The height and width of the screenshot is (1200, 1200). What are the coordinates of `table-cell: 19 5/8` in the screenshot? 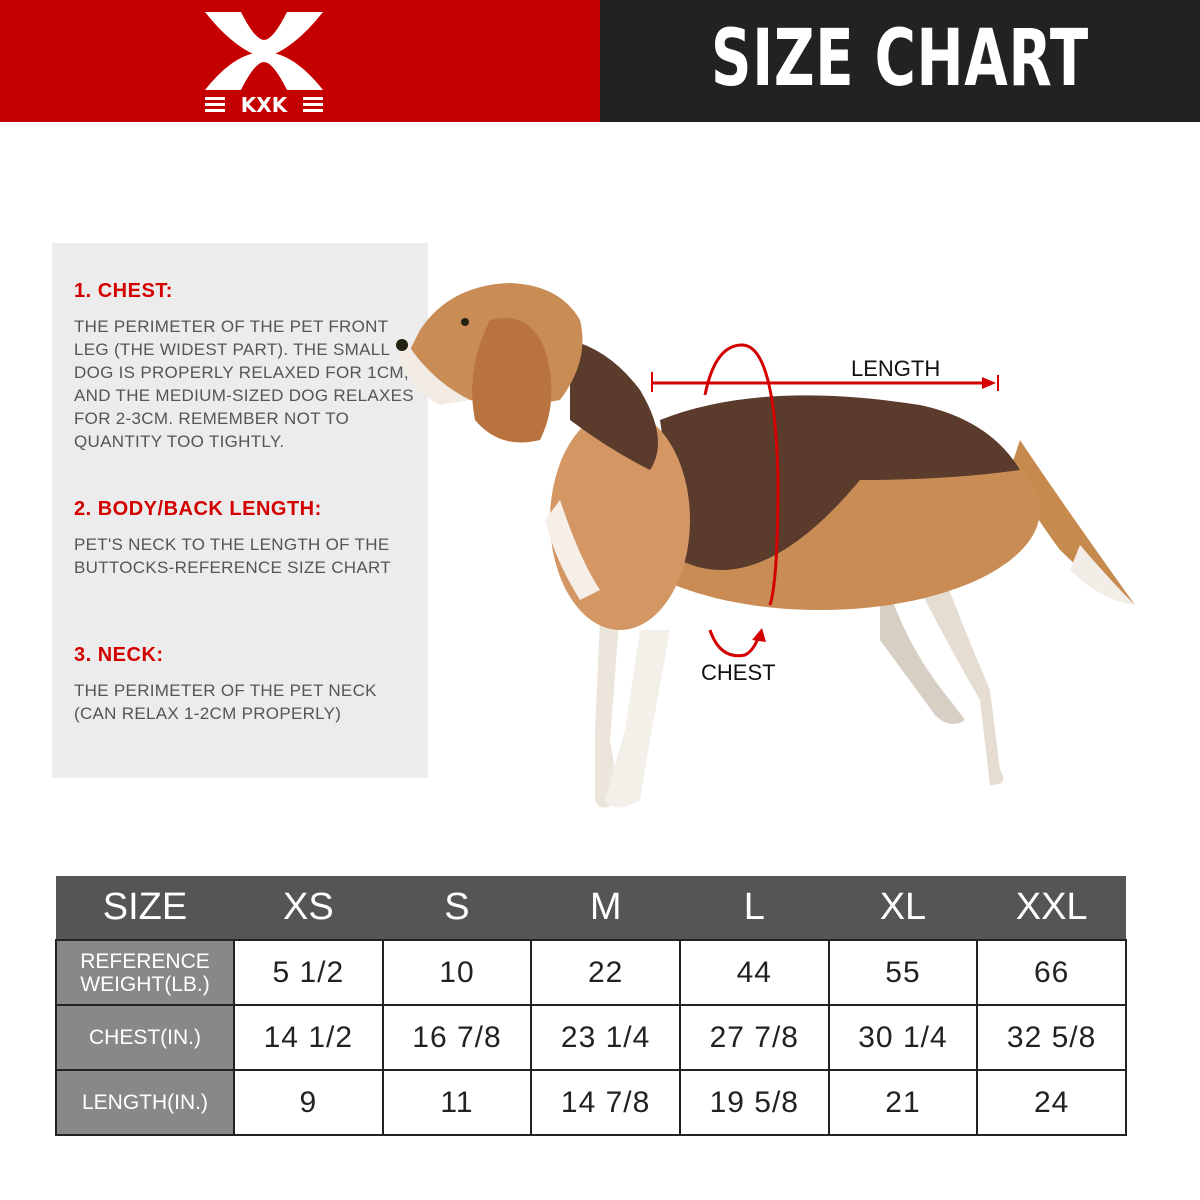 It's located at (754, 1102).